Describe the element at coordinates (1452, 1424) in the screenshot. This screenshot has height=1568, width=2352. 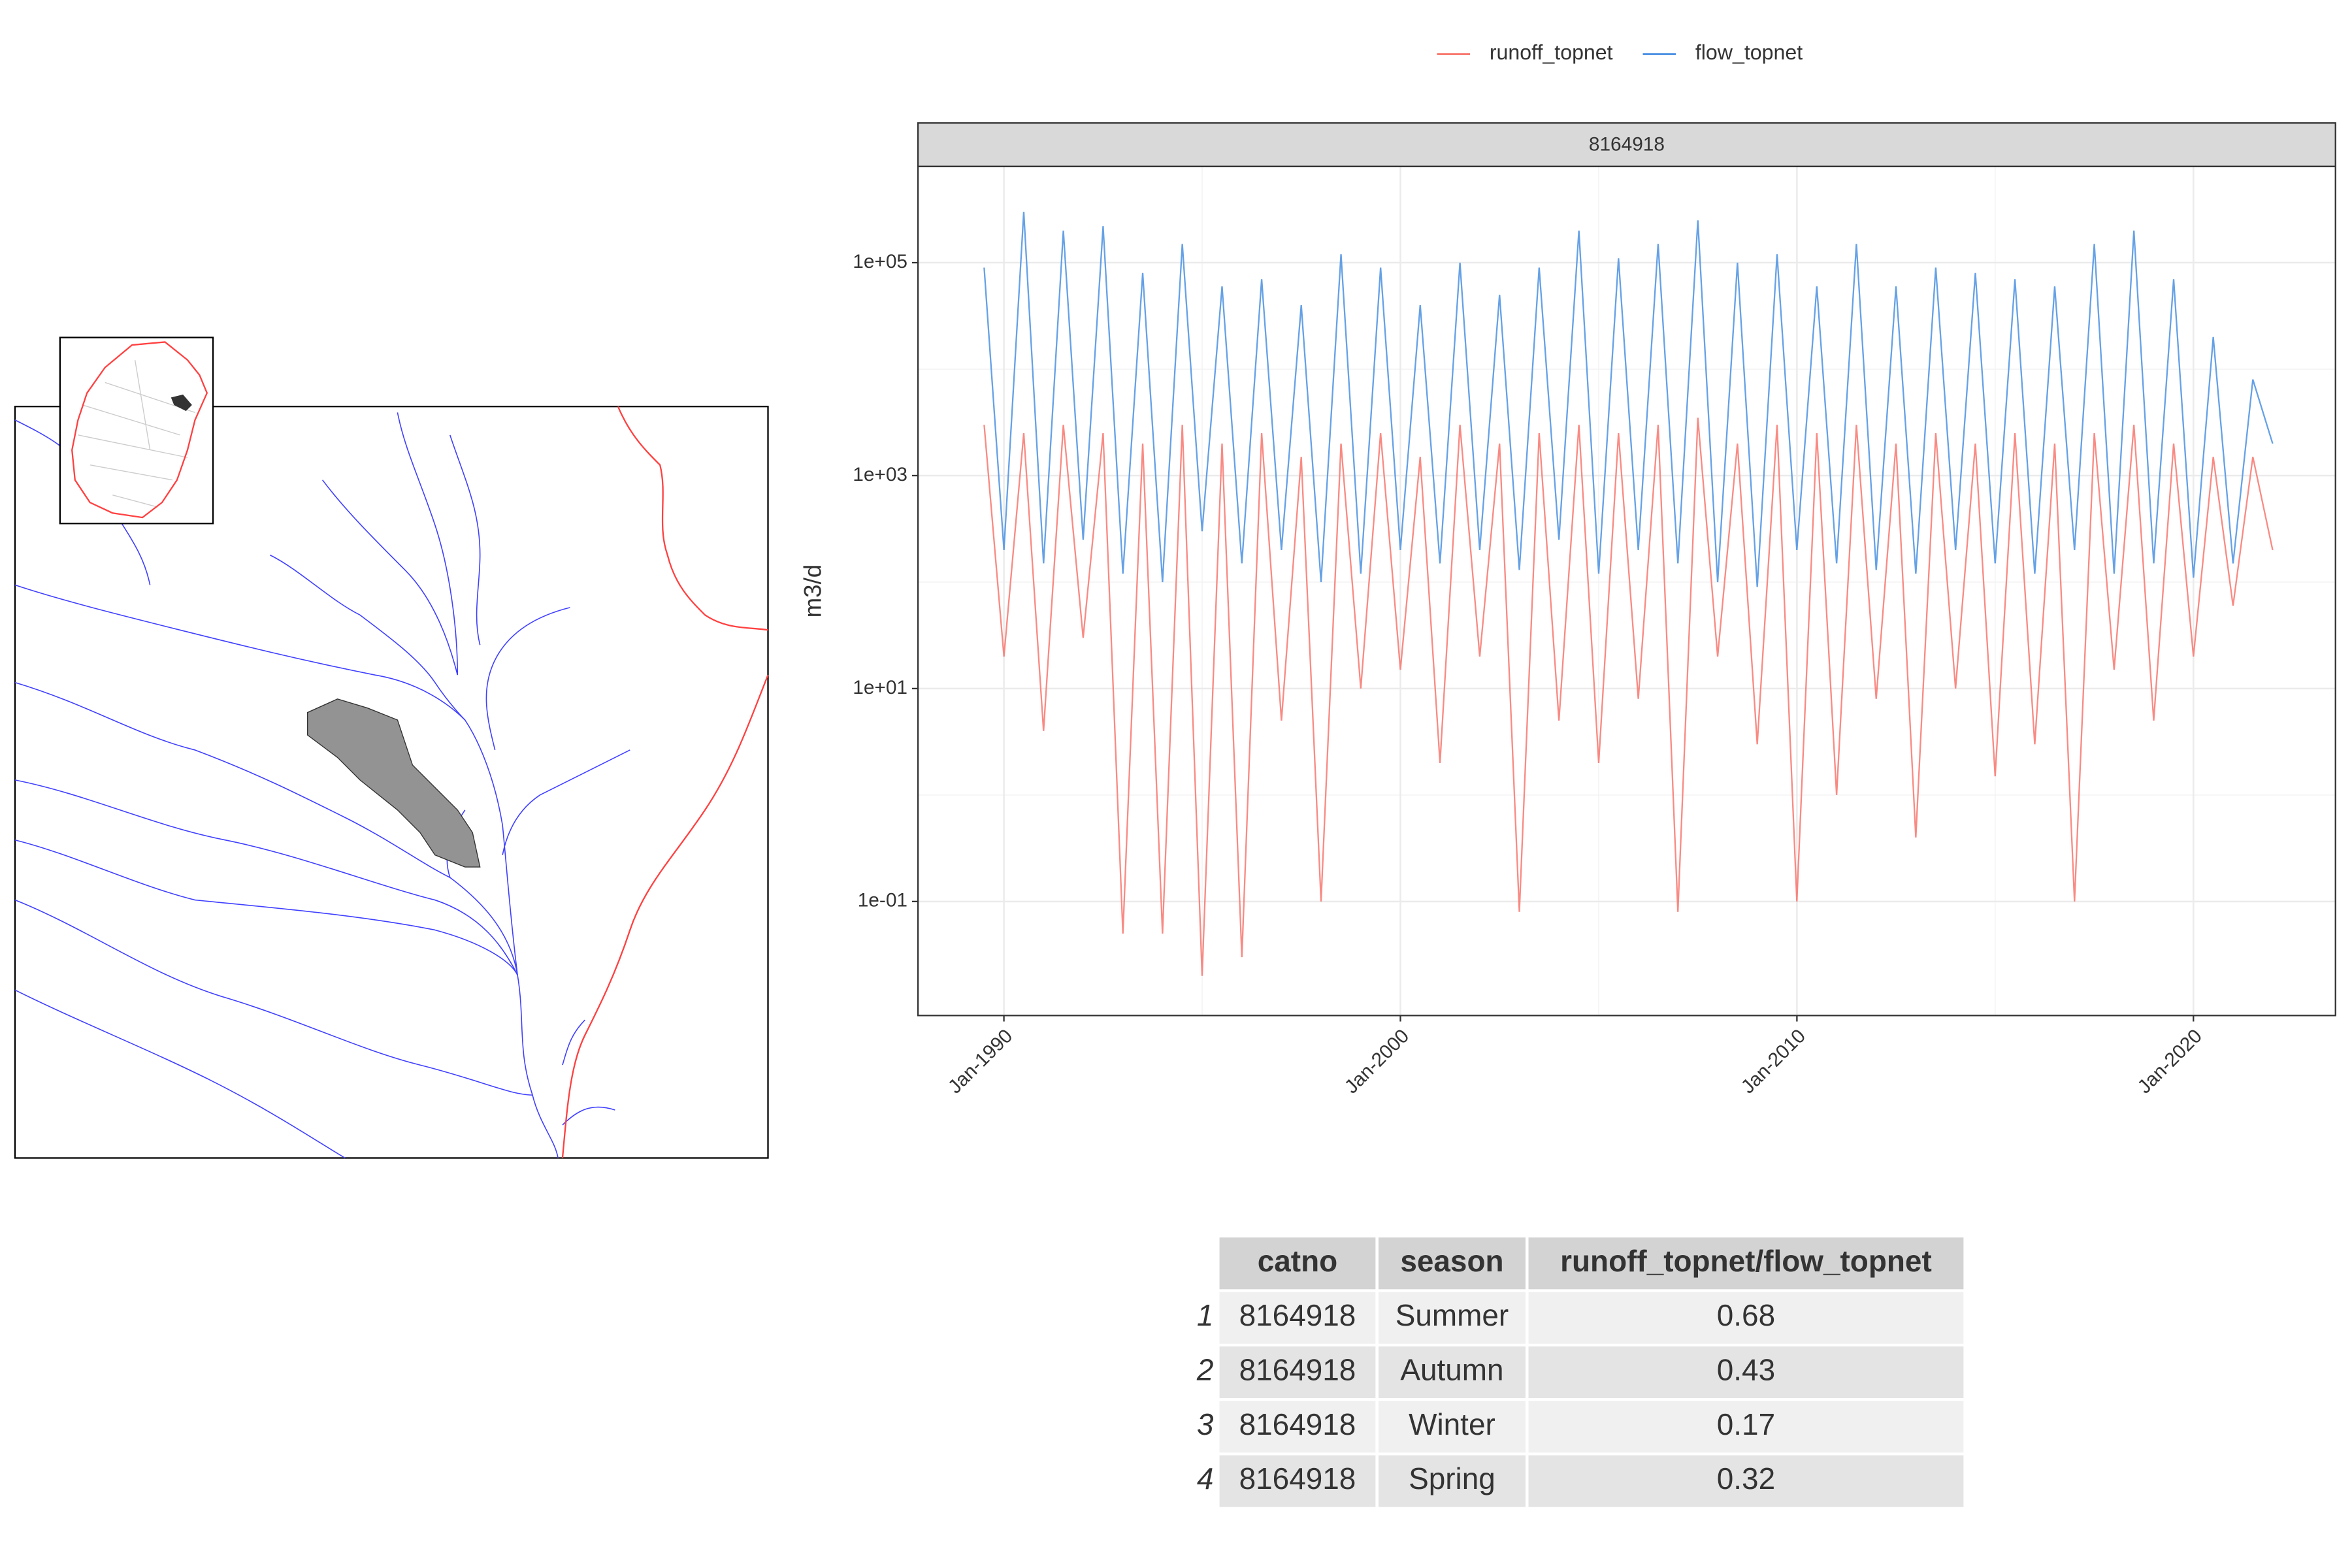
I see `cell-text: Winter` at that location.